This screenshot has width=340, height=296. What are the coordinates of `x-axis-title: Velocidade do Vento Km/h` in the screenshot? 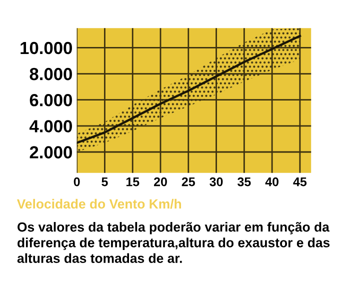 It's located at (99, 203).